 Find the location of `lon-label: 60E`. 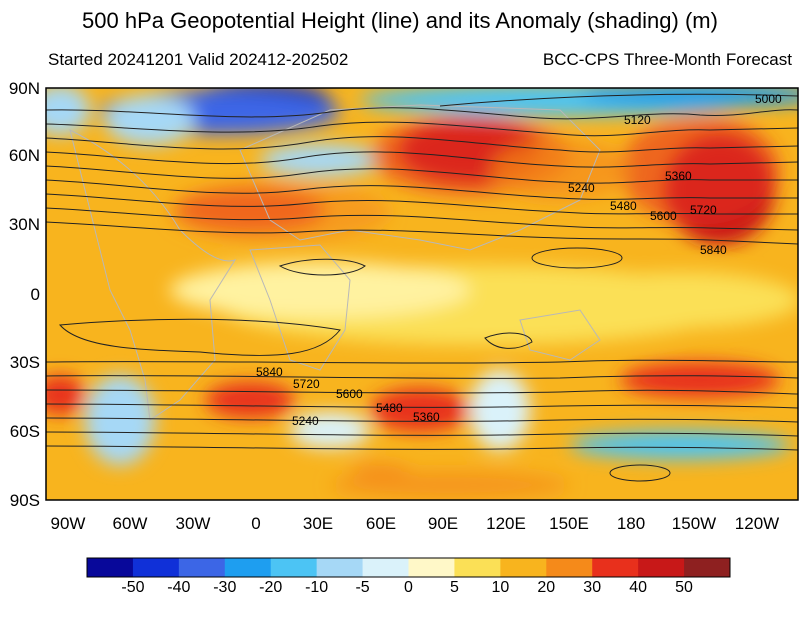

lon-label: 60E is located at coordinates (381, 523).